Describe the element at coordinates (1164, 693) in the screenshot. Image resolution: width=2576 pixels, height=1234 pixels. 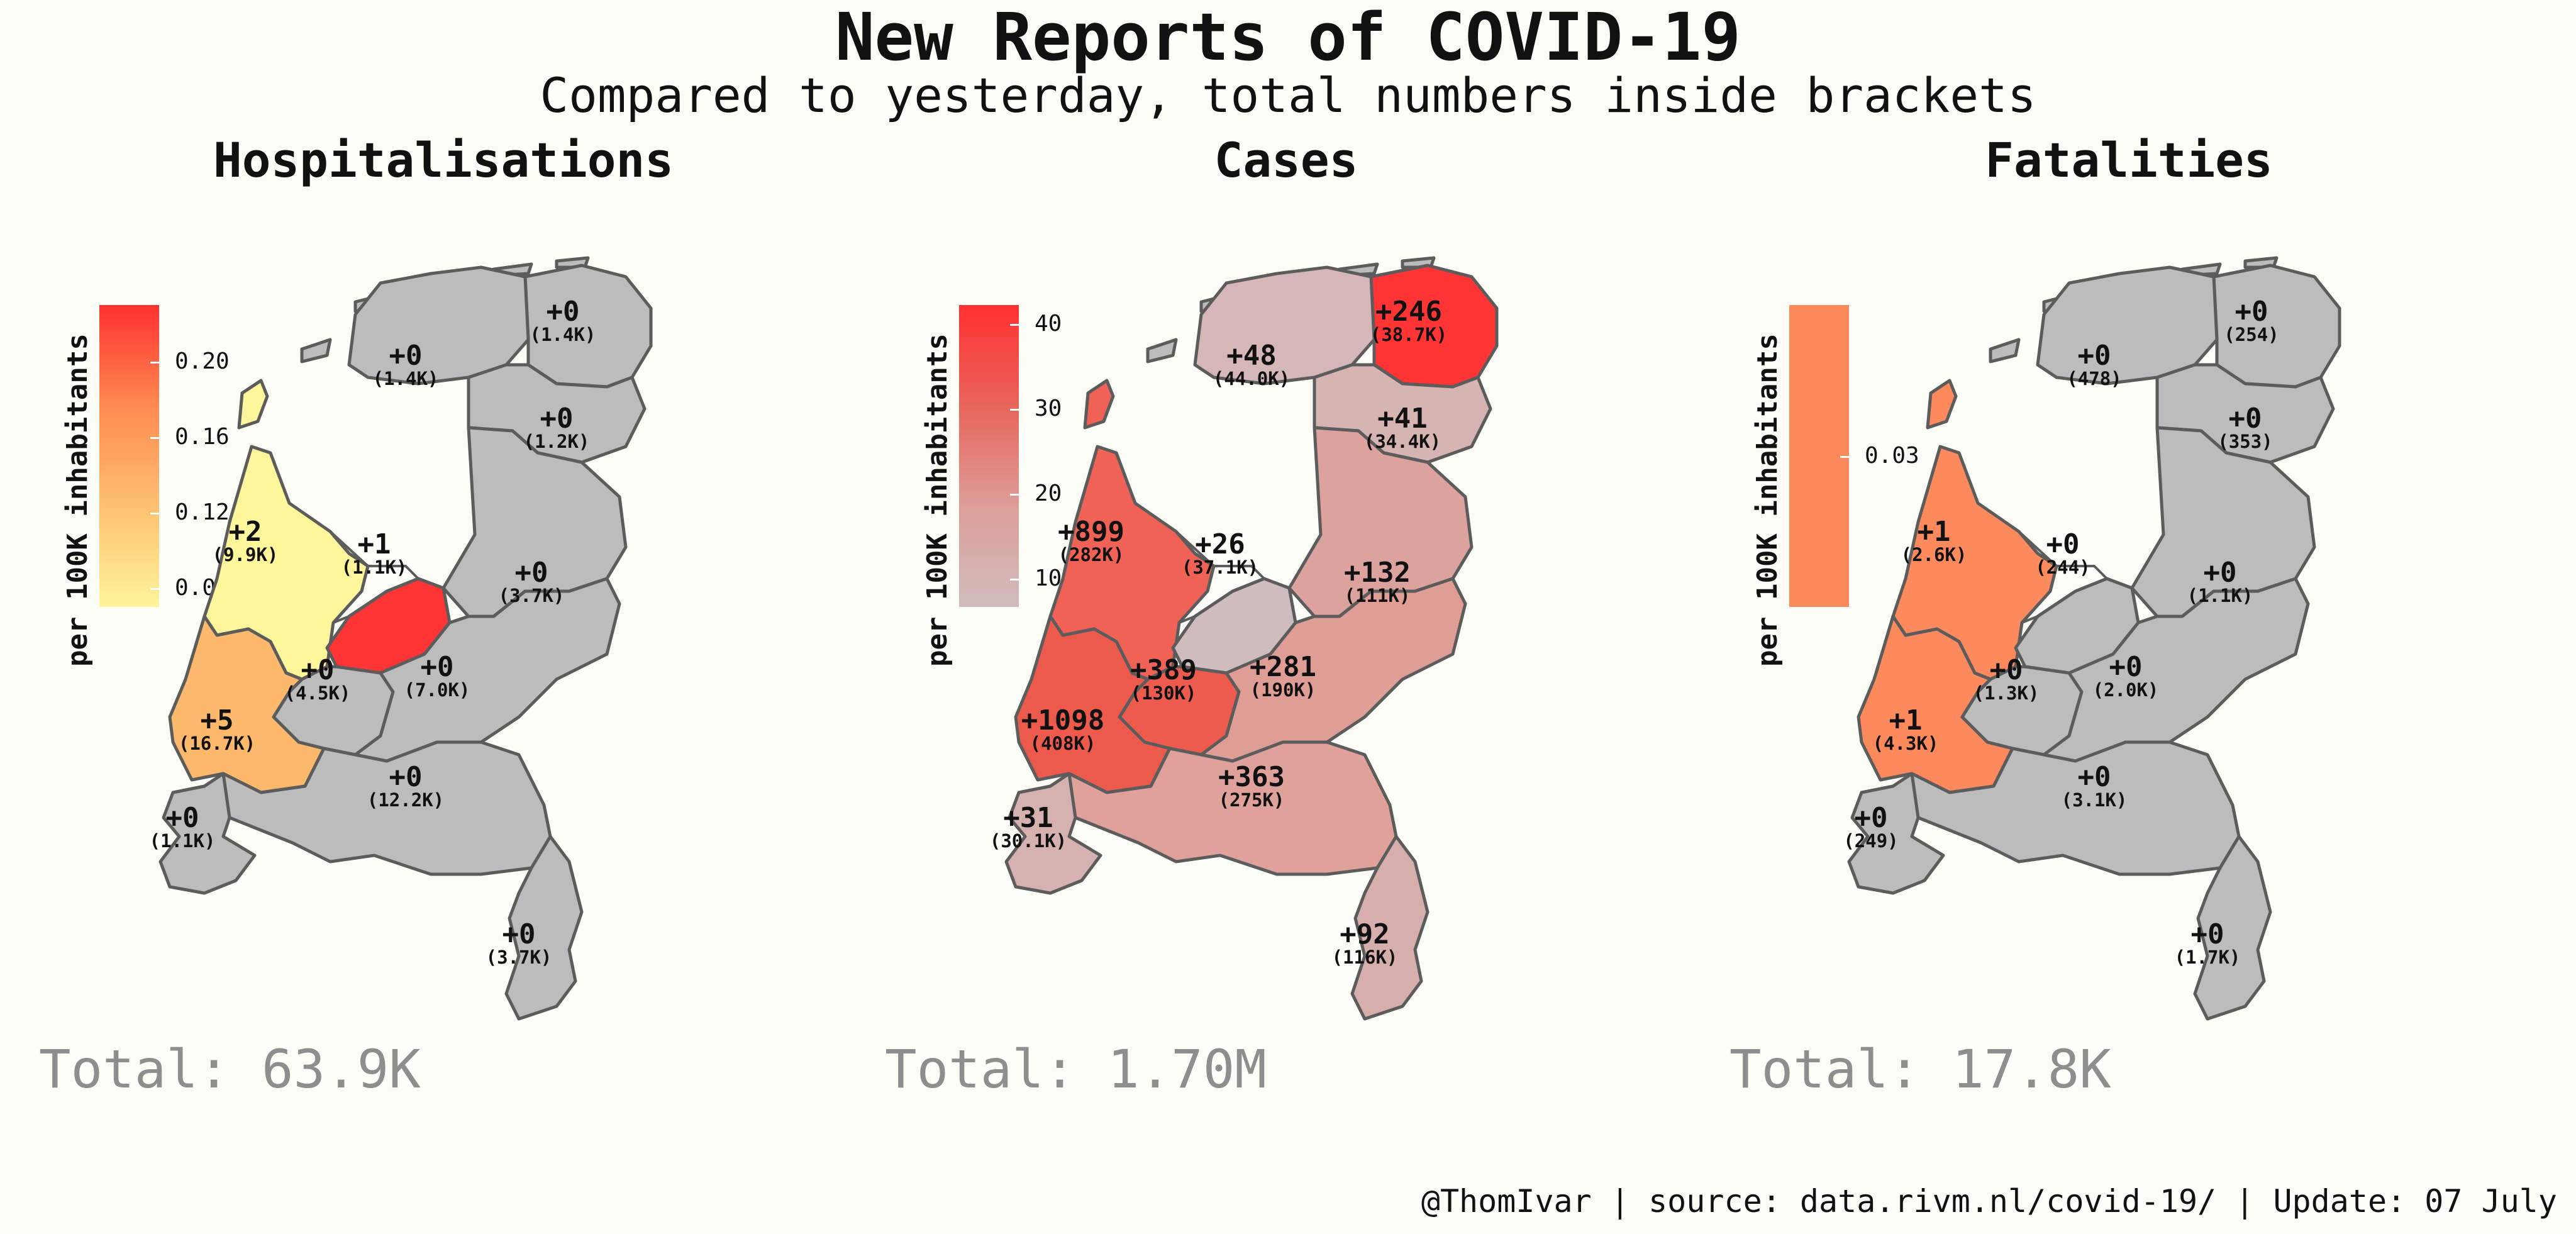
I see `province-total-label: (130K)` at that location.